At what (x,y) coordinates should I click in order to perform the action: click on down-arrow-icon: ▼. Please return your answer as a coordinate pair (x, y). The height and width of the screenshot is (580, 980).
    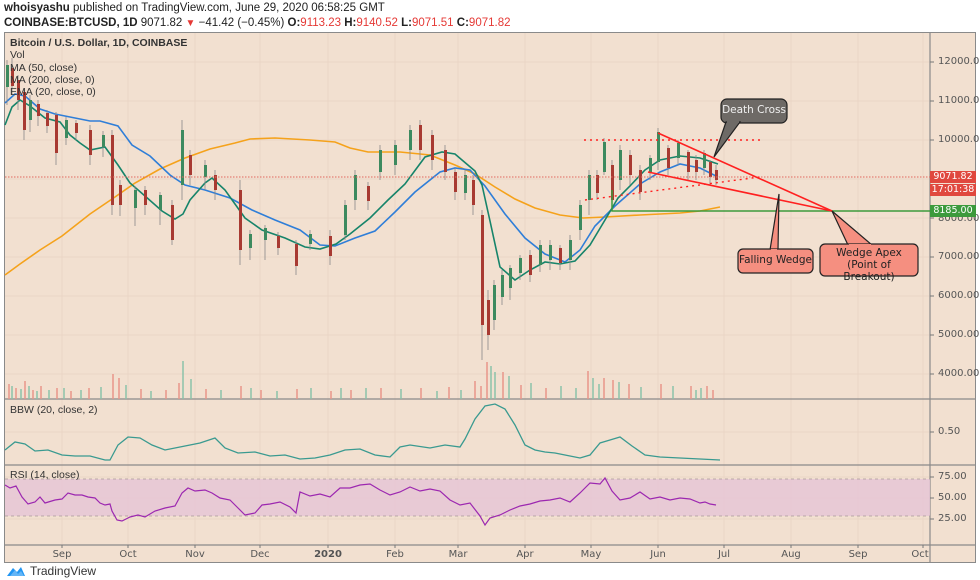
    Looking at the image, I should click on (190, 23).